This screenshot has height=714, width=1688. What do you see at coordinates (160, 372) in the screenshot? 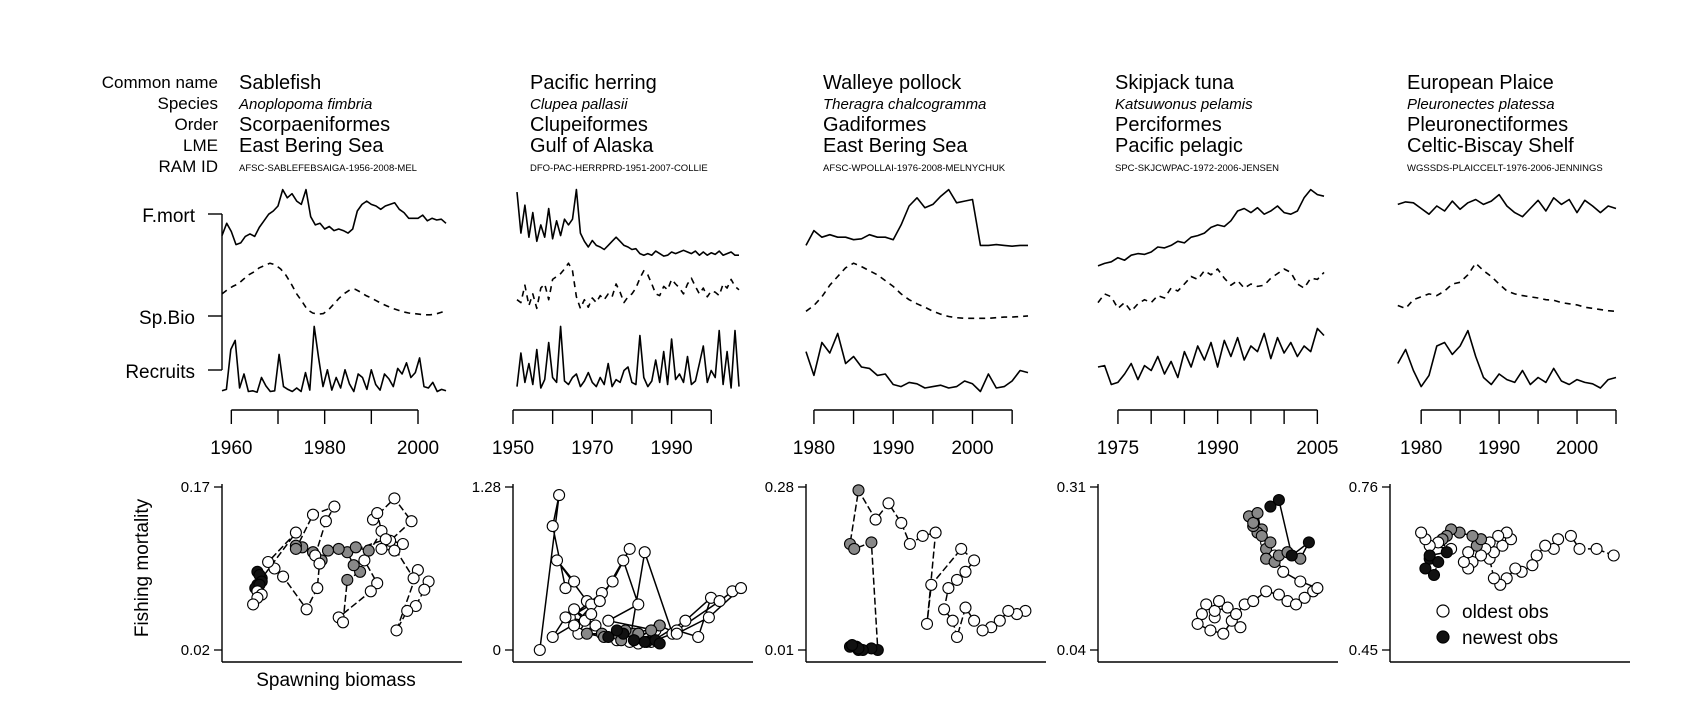
I see `series-label-recruits: Recruits` at bounding box center [160, 372].